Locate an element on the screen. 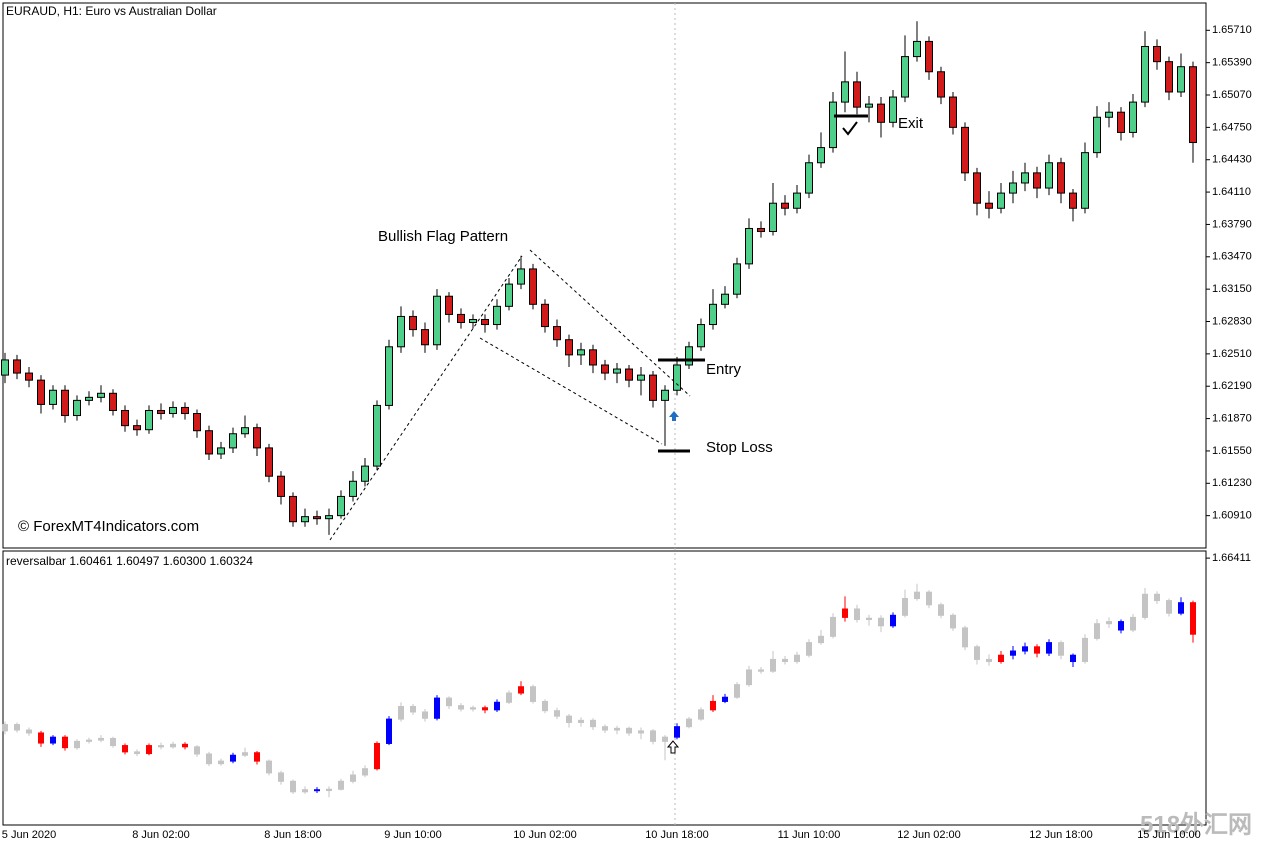 This screenshot has height=848, width=1275. stop-label: Stop Loss is located at coordinates (739, 447).